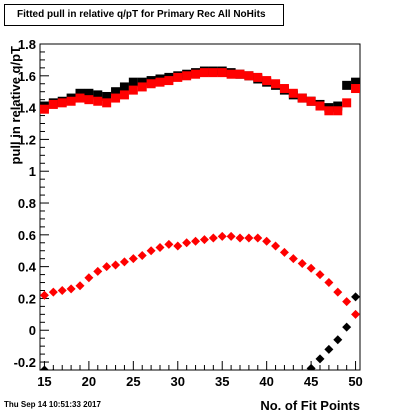  Describe the element at coordinates (27, 203) in the screenshot. I see `y-tick-label: 0.8` at that location.